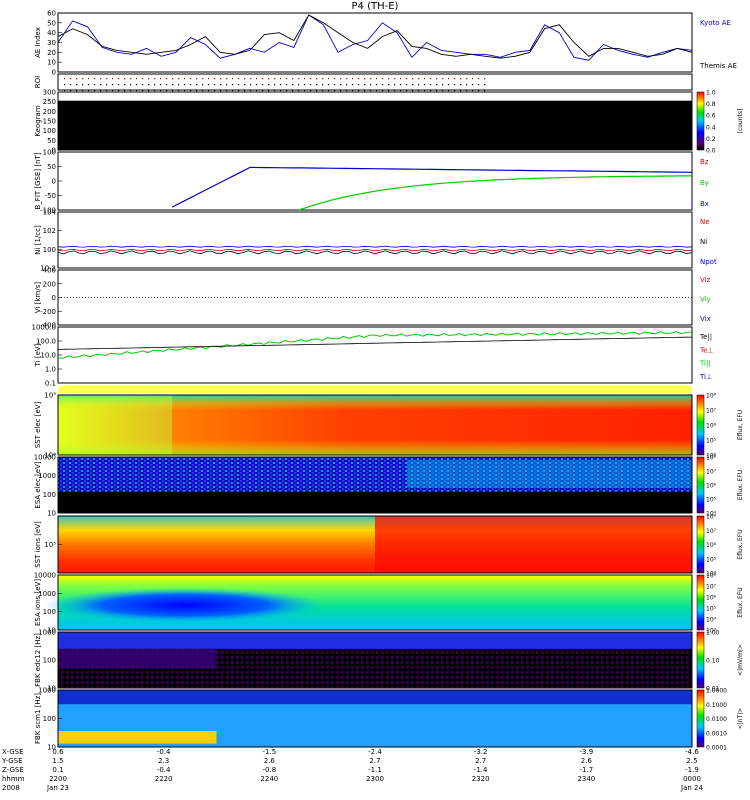 This screenshot has width=750, height=800. What do you see at coordinates (480, 761) in the screenshot?
I see `x-axis-value: 2.7` at bounding box center [480, 761].